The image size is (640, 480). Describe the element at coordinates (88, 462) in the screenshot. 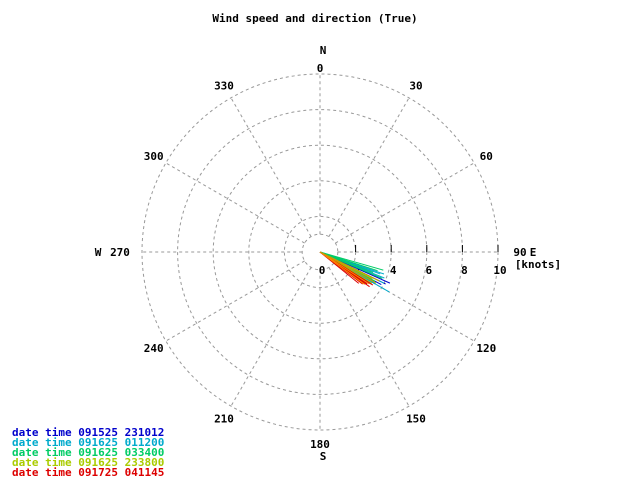

I see `legend-entry: date time 091625 233800` at that location.